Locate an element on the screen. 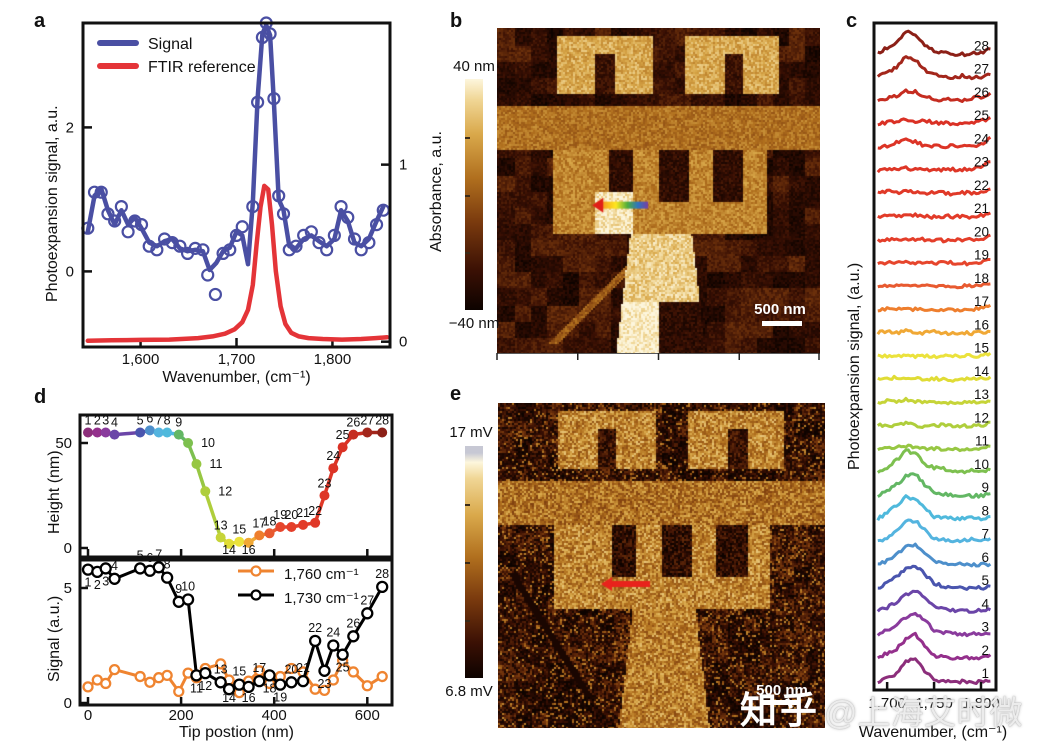 The height and width of the screenshot is (749, 1037). panel-b-colorbar is located at coordinates (474, 194).